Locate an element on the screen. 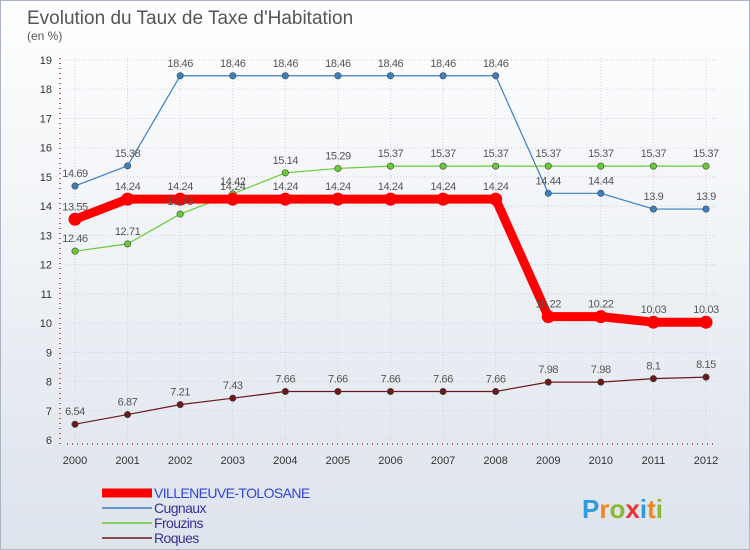  data-label: 10.22 is located at coordinates (601, 305).